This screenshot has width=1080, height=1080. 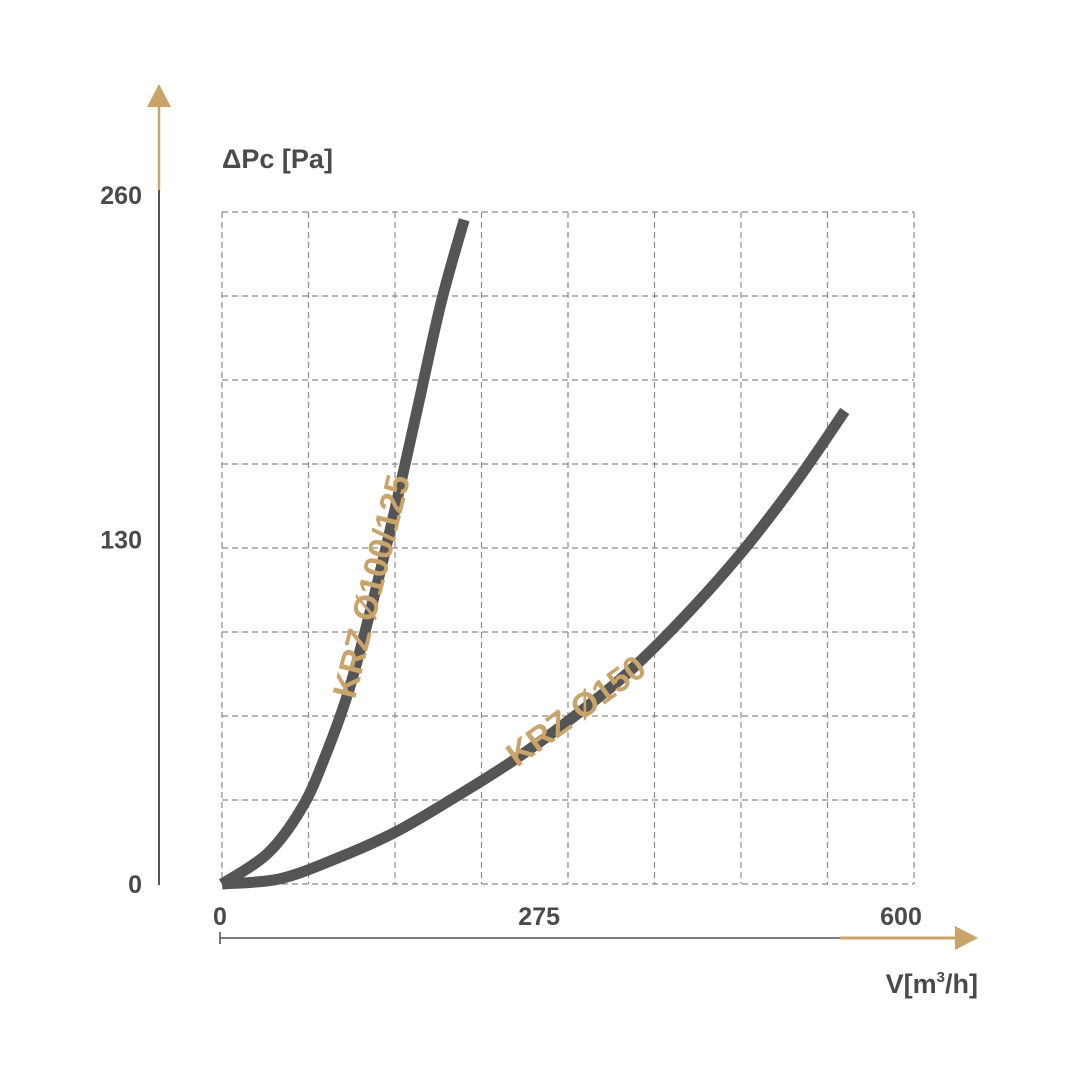 I want to click on series-label-2: KRZ Ø150, so click(x=576, y=711).